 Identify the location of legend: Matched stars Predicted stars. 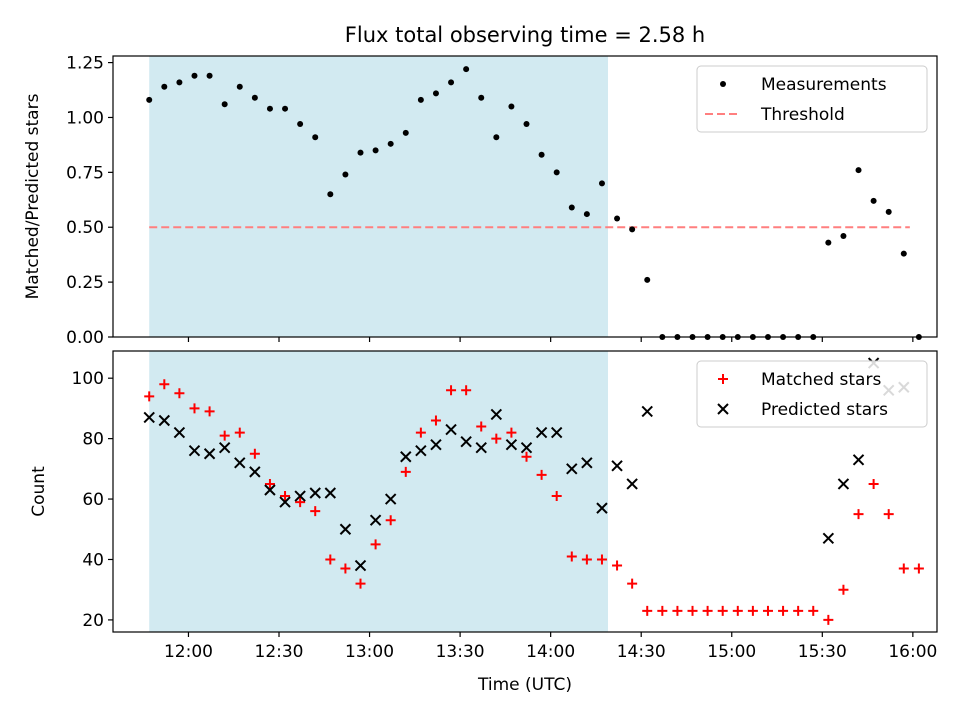
(812, 394).